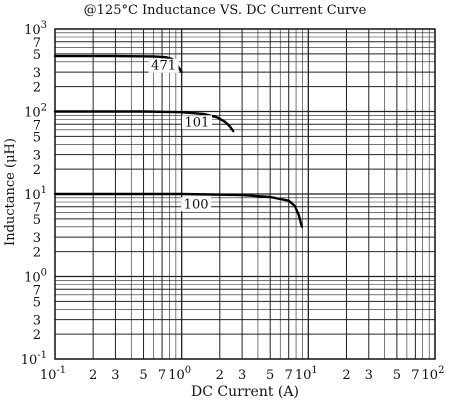 Image resolution: width=450 pixels, height=404 pixels. What do you see at coordinates (34, 359) in the screenshot?
I see `y-tick-label-decade: 10⁻¹` at bounding box center [34, 359].